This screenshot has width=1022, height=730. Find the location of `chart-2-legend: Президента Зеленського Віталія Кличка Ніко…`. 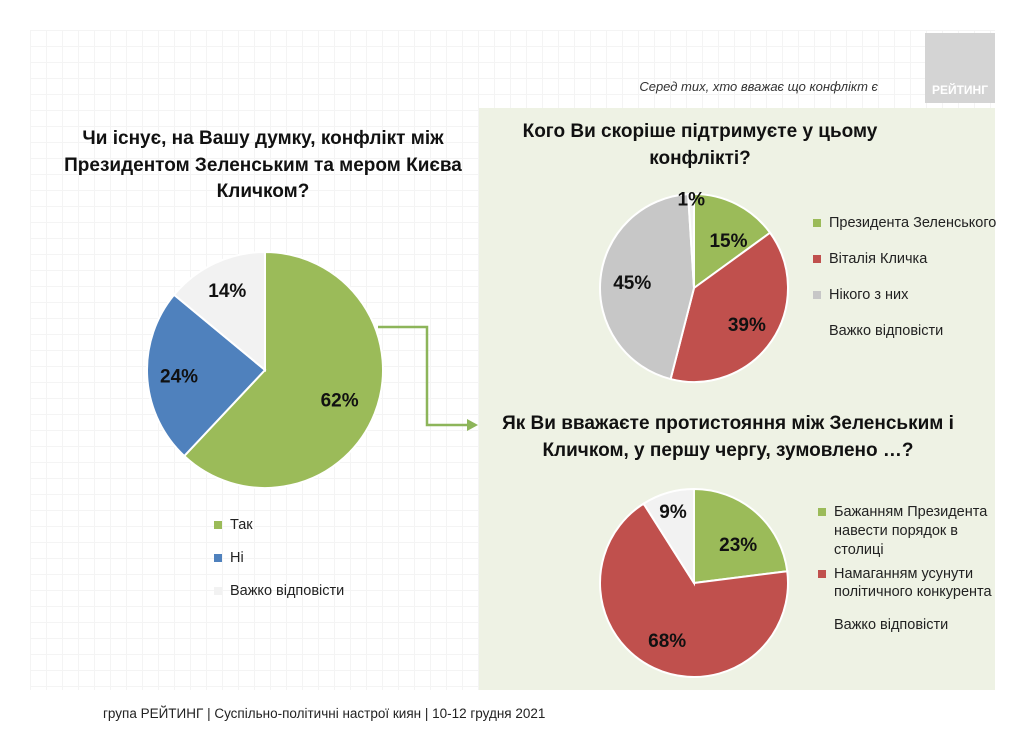

chart-2-legend: Президента Зеленського Віталія Кличка Ніко… is located at coordinates (908, 277).